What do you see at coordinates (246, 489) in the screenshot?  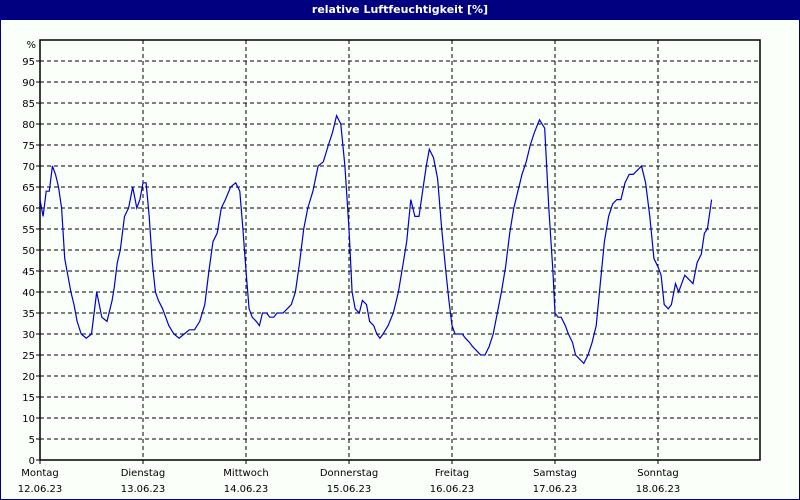 I see `x-tick-date: 14.06.23` at bounding box center [246, 489].